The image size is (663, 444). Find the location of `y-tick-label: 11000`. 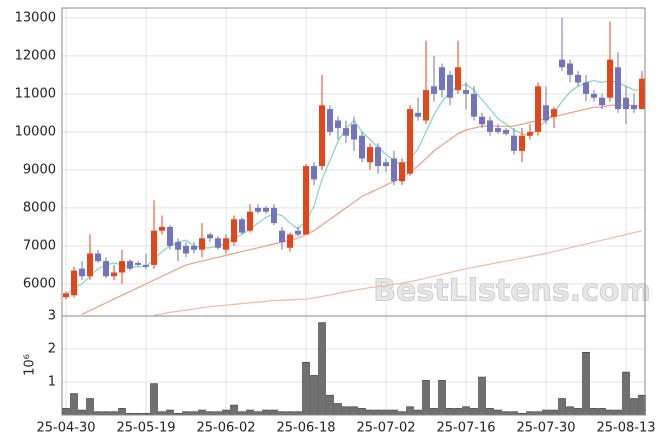

y-tick-label: 11000 is located at coordinates (35, 93).